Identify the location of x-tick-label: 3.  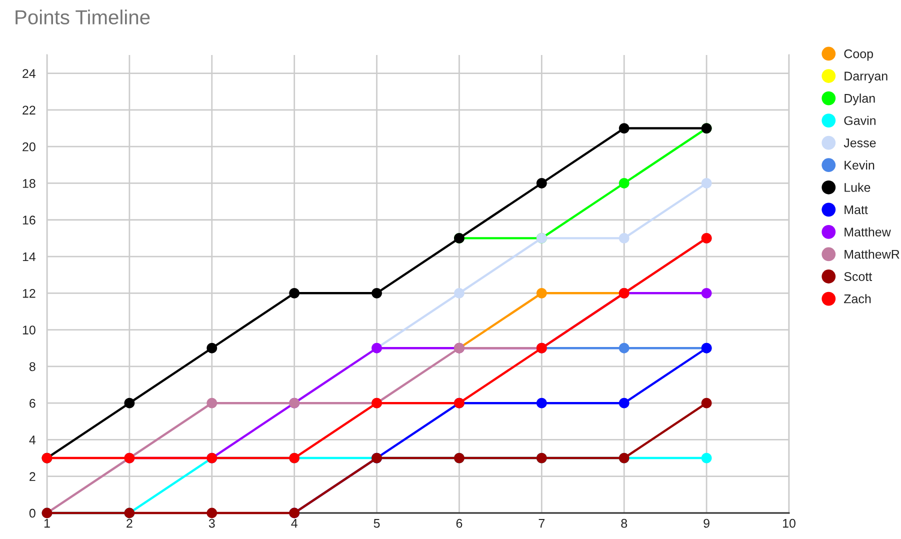
(211, 523).